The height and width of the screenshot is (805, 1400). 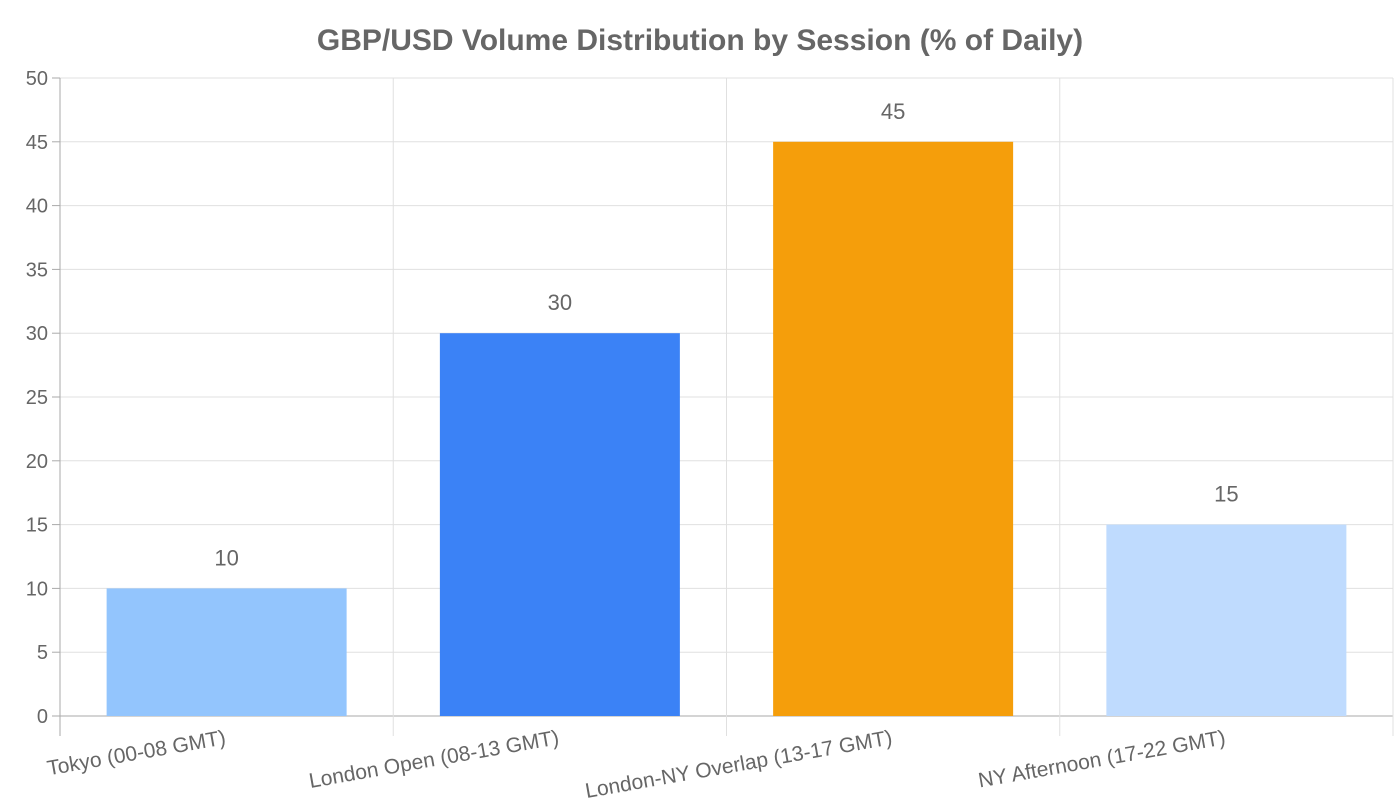 I want to click on data-label: 15, so click(x=1226, y=494).